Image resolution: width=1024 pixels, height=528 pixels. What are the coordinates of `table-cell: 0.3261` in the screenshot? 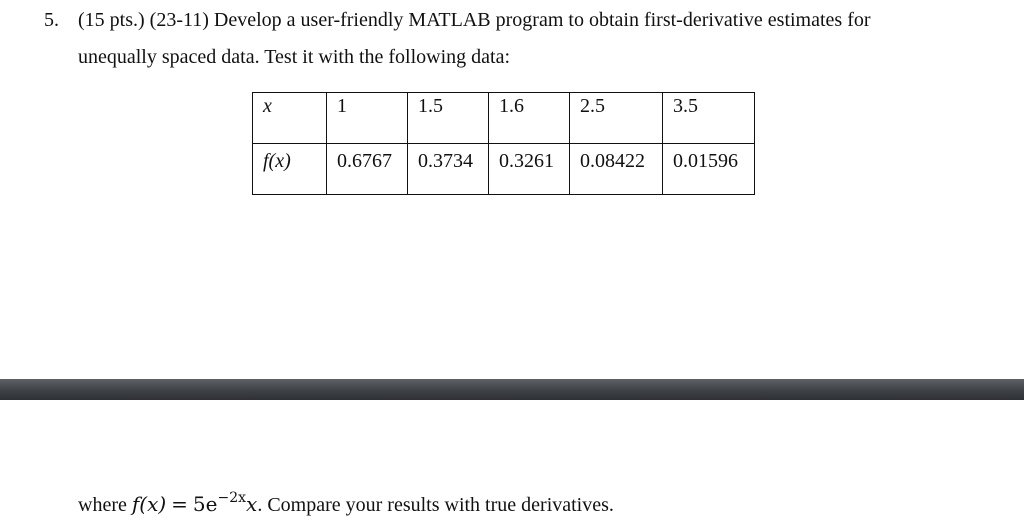 It's located at (529, 169).